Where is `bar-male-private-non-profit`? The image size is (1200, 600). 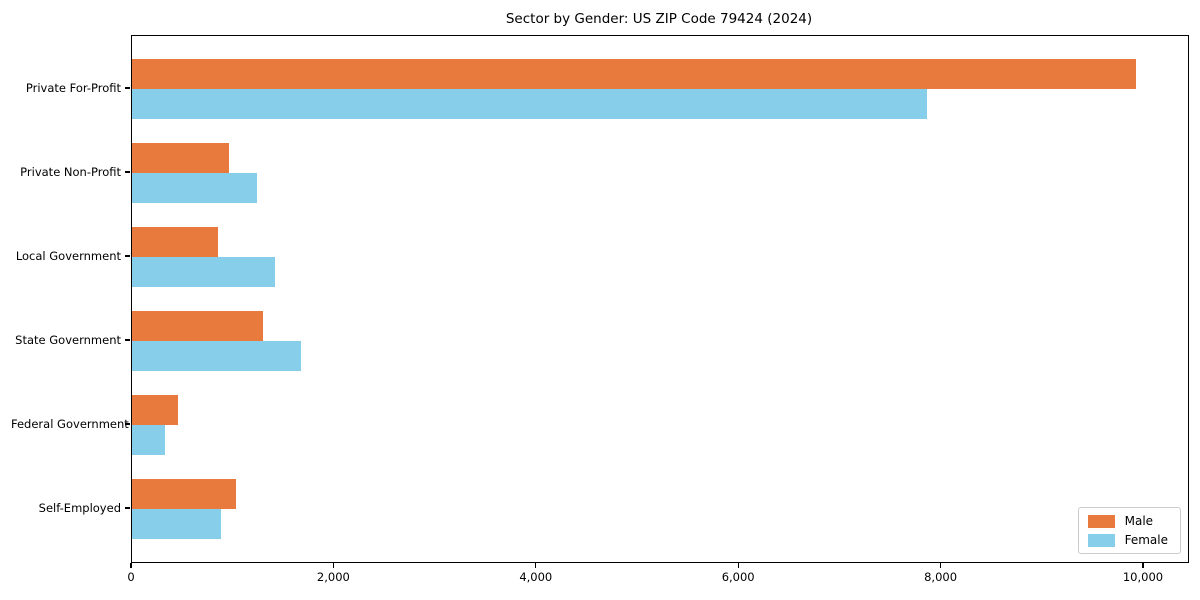 bar-male-private-non-profit is located at coordinates (181, 158).